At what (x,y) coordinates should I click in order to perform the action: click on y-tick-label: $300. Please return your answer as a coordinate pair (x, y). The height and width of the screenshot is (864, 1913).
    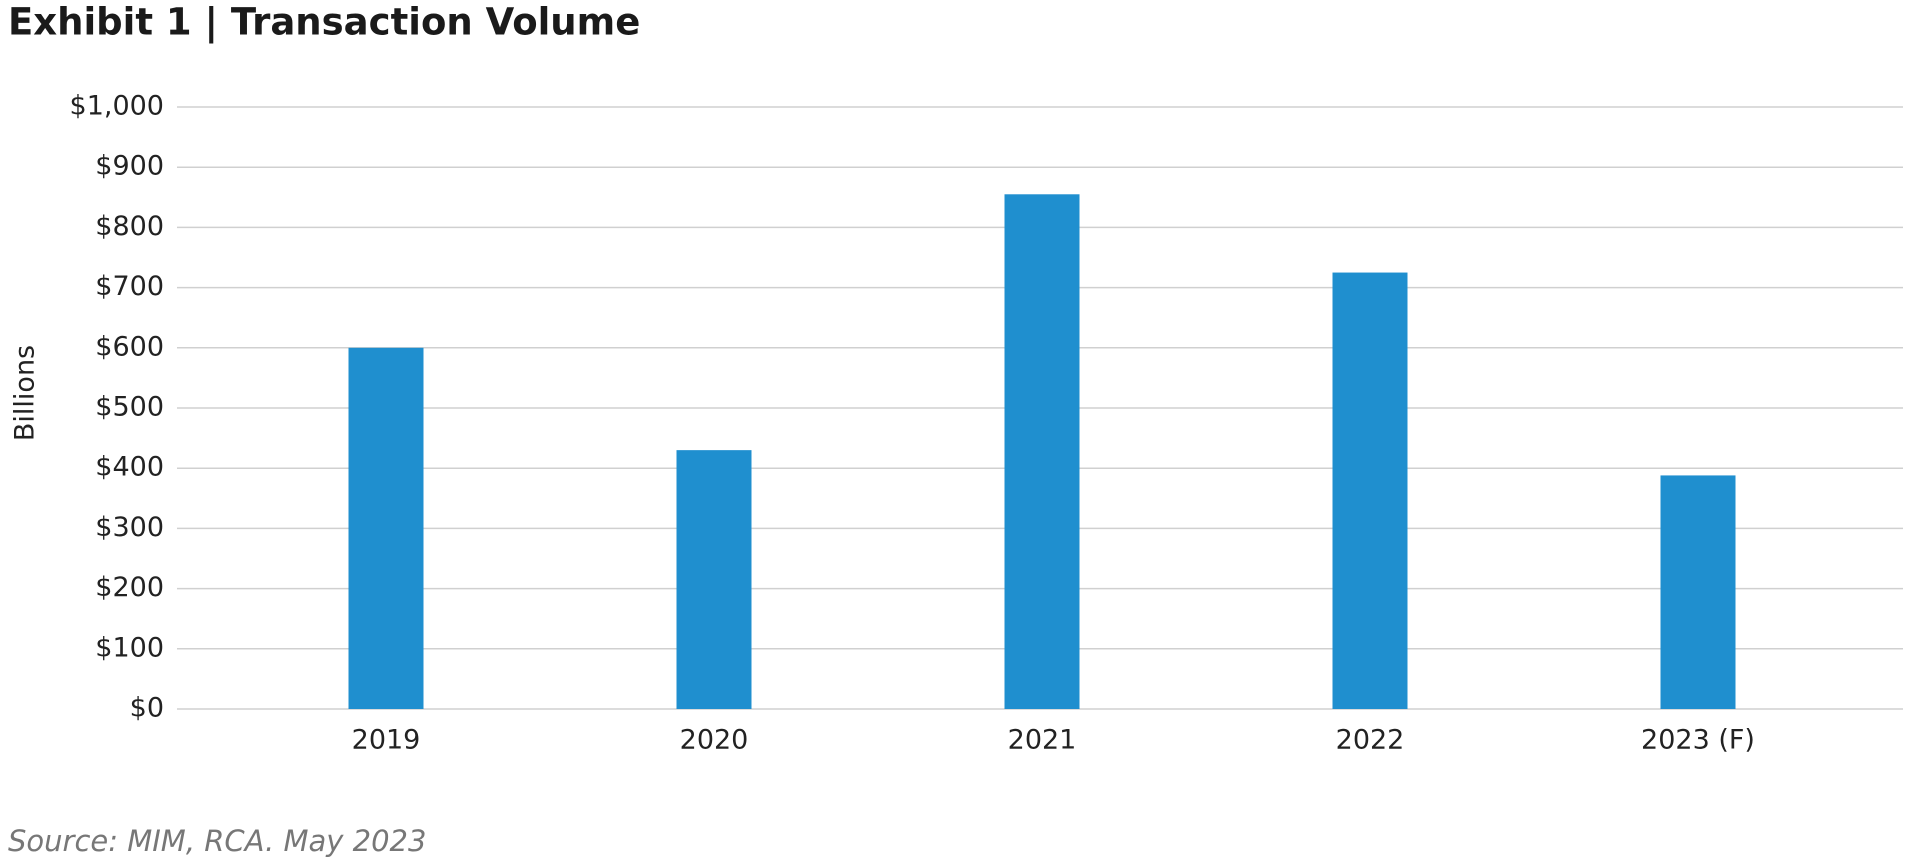
    Looking at the image, I should click on (129, 527).